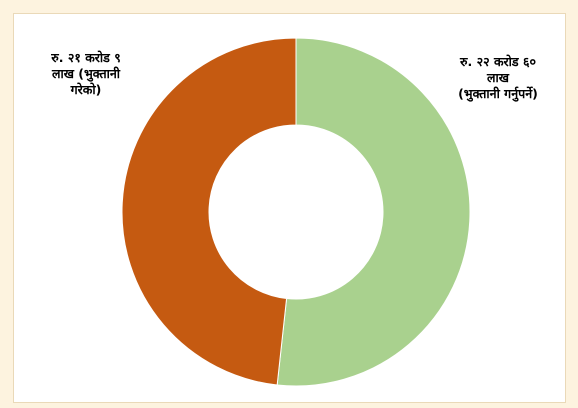 The image size is (578, 408). I want to click on slice-label-paid: रु. २१ करोड ९ लाख (भुक्तानी गरेको), so click(86, 73).